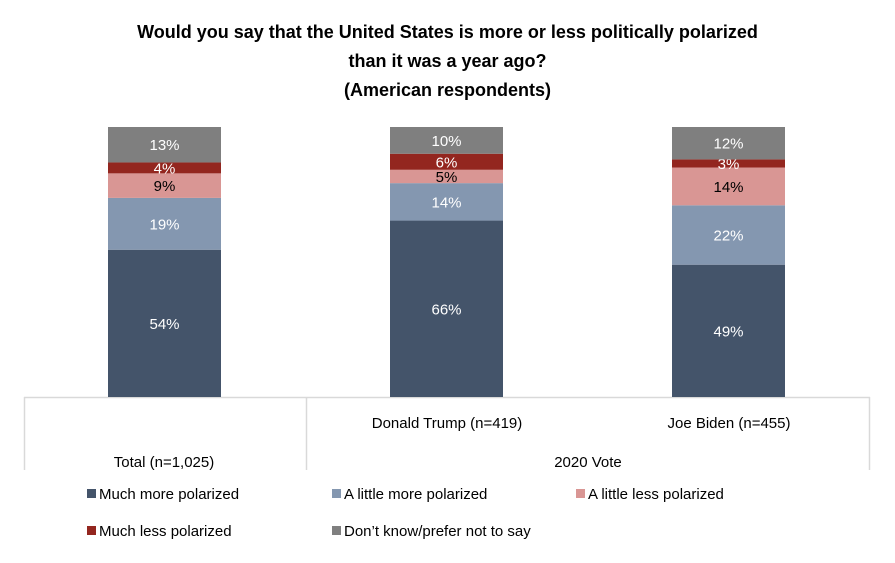  I want to click on data-label: 9%, so click(165, 186).